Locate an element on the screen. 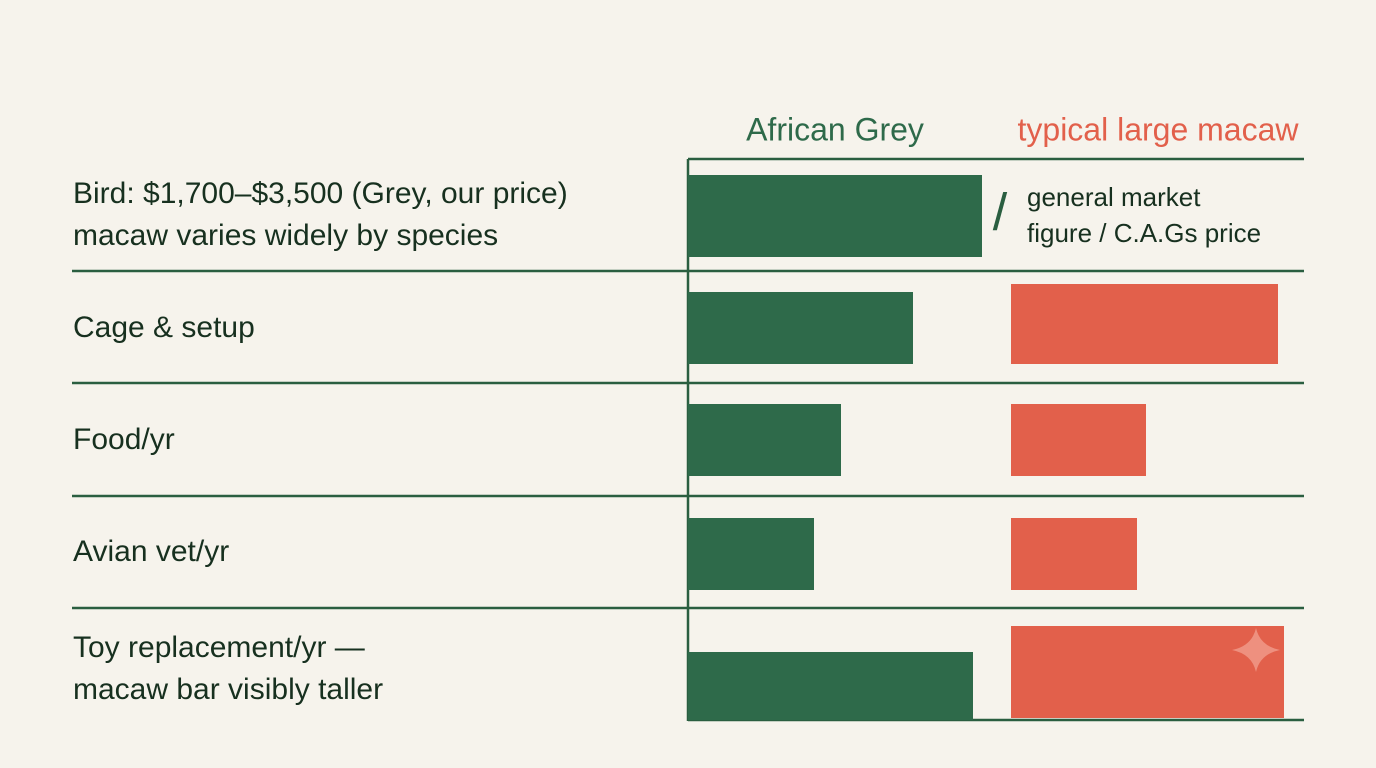 The width and height of the screenshot is (1376, 768). sparkle is located at coordinates (1256, 650).